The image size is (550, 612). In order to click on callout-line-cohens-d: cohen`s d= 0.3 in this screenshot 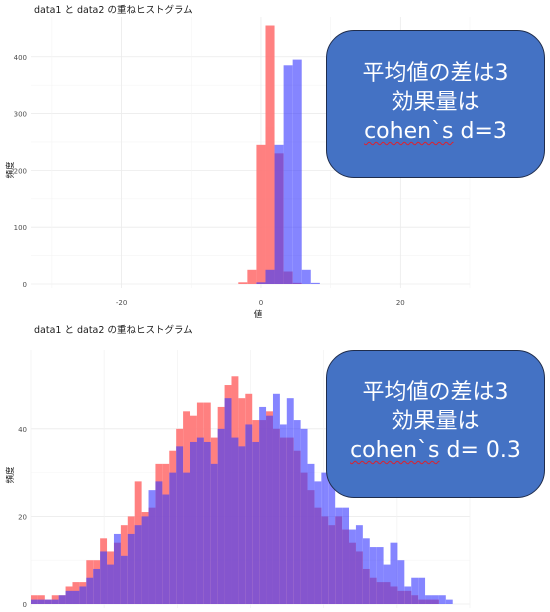, I will do `click(435, 450)`.